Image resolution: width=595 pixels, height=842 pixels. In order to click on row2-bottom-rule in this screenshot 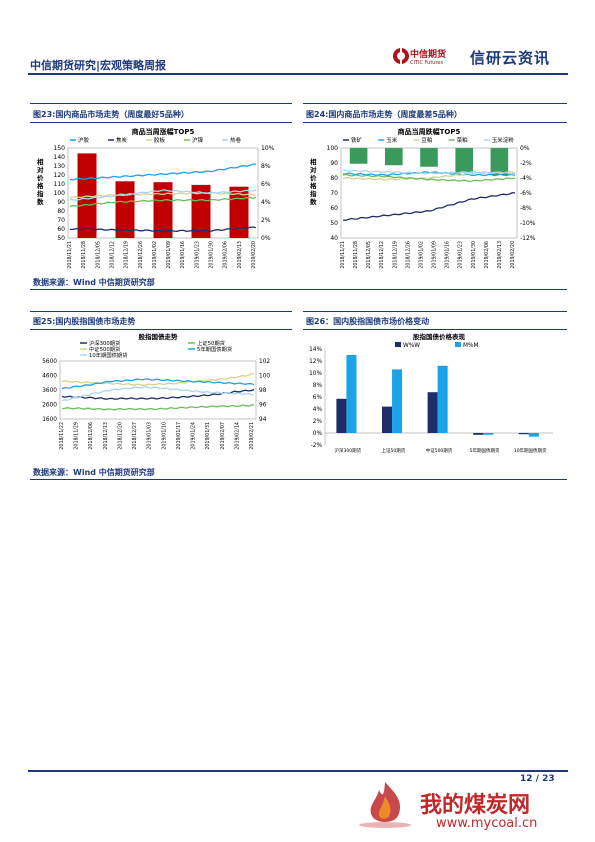, I will do `click(298, 479)`.